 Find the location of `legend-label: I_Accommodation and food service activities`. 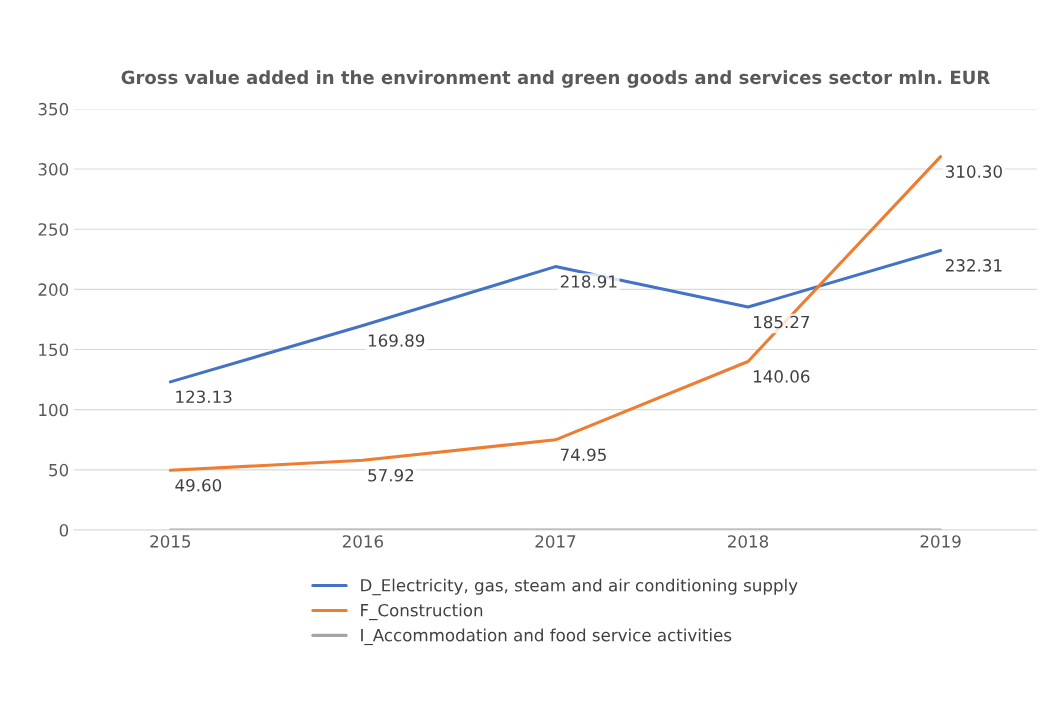

legend-label: I_Accommodation and food service activities is located at coordinates (546, 637).